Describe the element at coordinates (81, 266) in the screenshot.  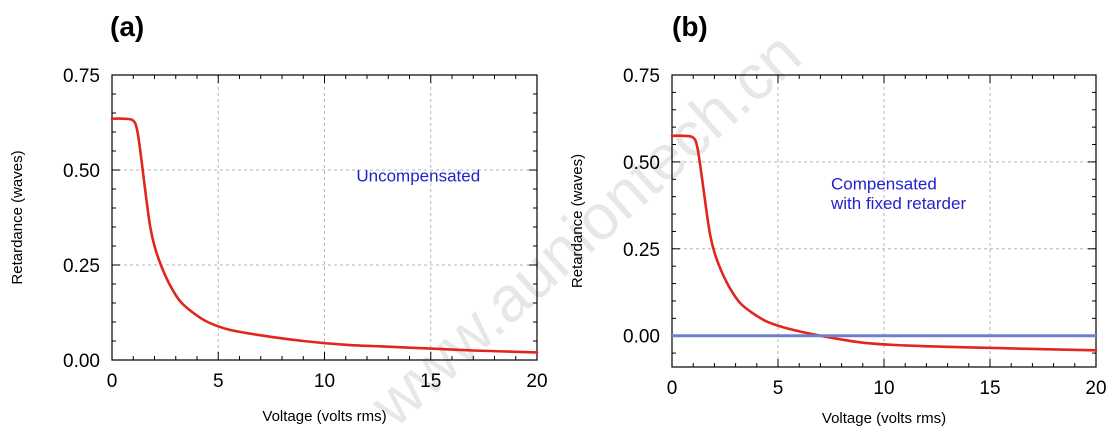
I see `y-tick-label-a: 0.25` at that location.